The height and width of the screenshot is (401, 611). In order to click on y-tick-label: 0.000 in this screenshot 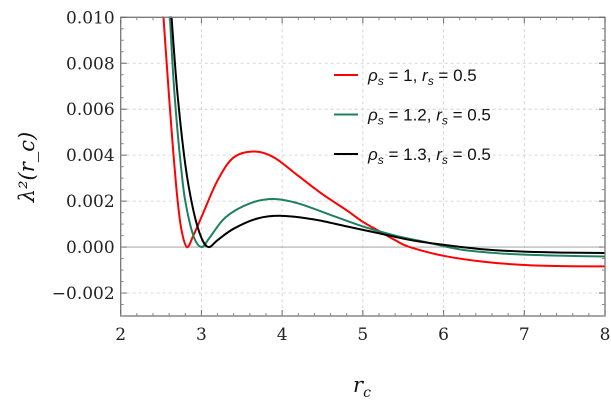, I will do `click(90, 248)`.